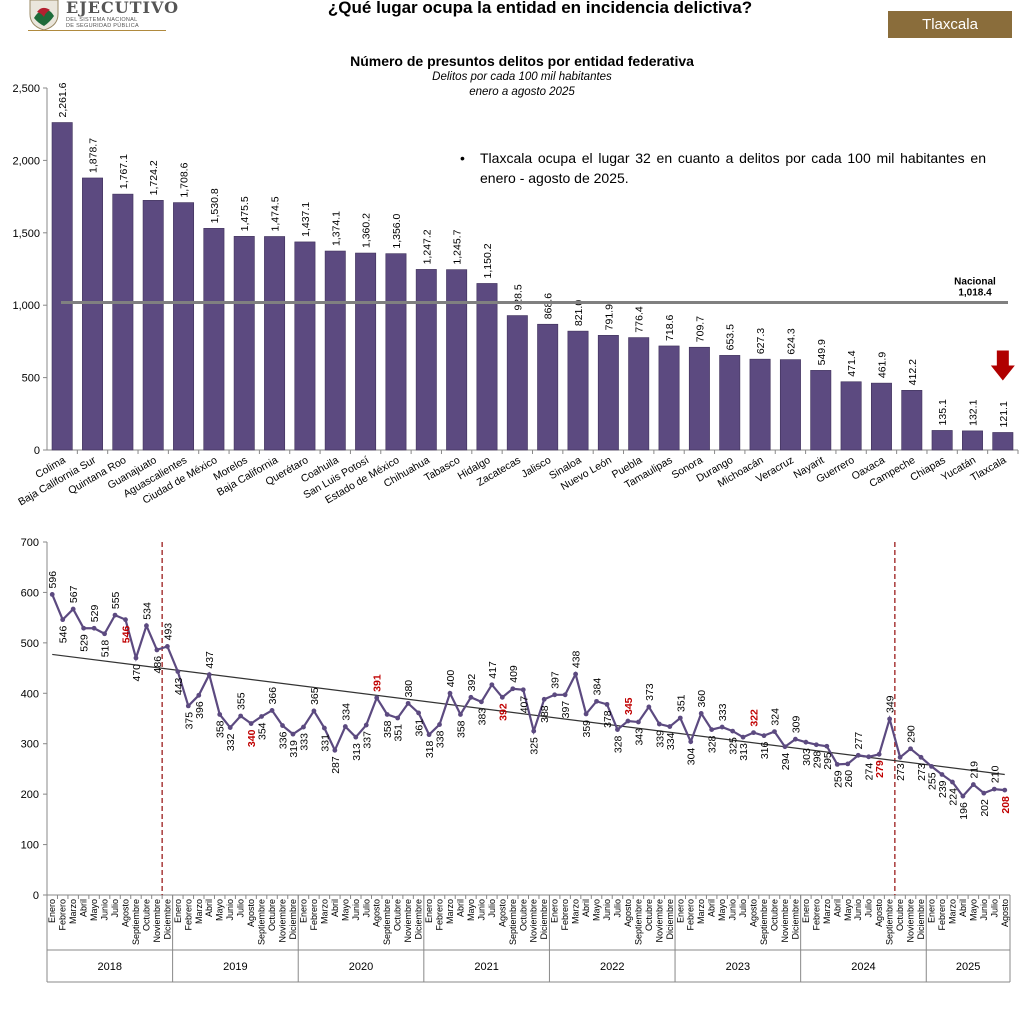 The image size is (1024, 1024). What do you see at coordinates (189, 721) in the screenshot?
I see `data-label: 375` at bounding box center [189, 721].